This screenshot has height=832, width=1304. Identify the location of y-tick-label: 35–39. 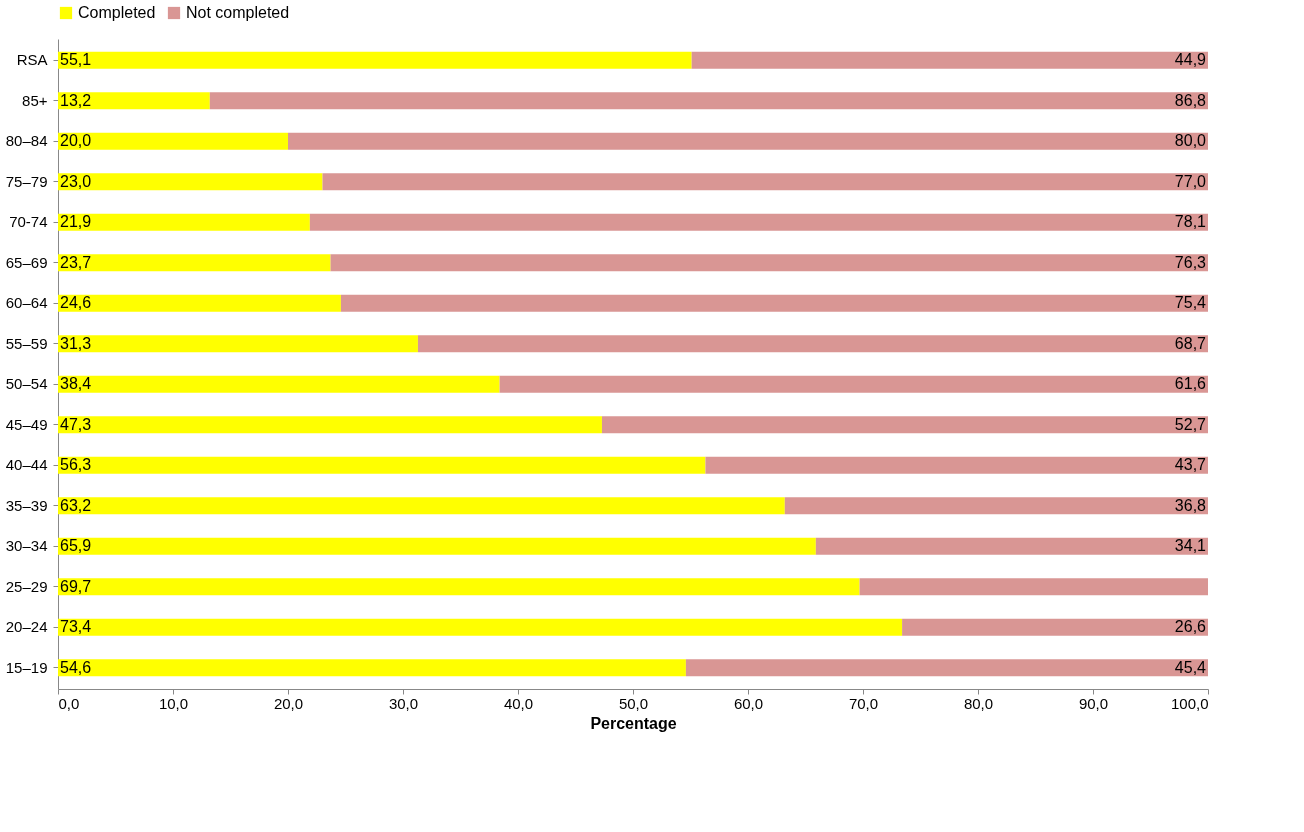
(26, 505).